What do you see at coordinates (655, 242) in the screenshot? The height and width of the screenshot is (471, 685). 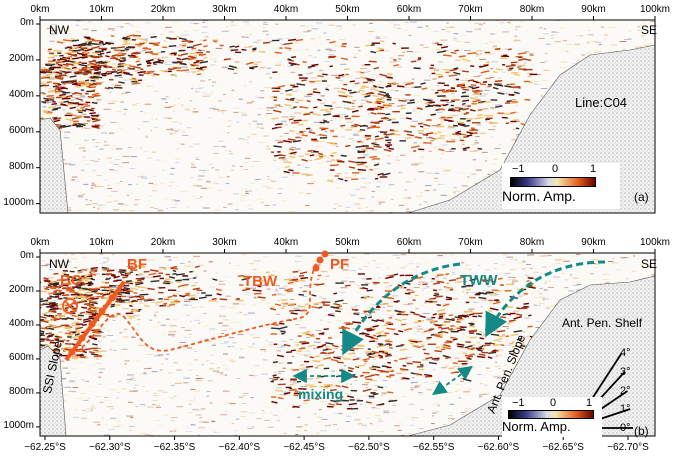 I see `panel-b-km-tick: 100km` at bounding box center [655, 242].